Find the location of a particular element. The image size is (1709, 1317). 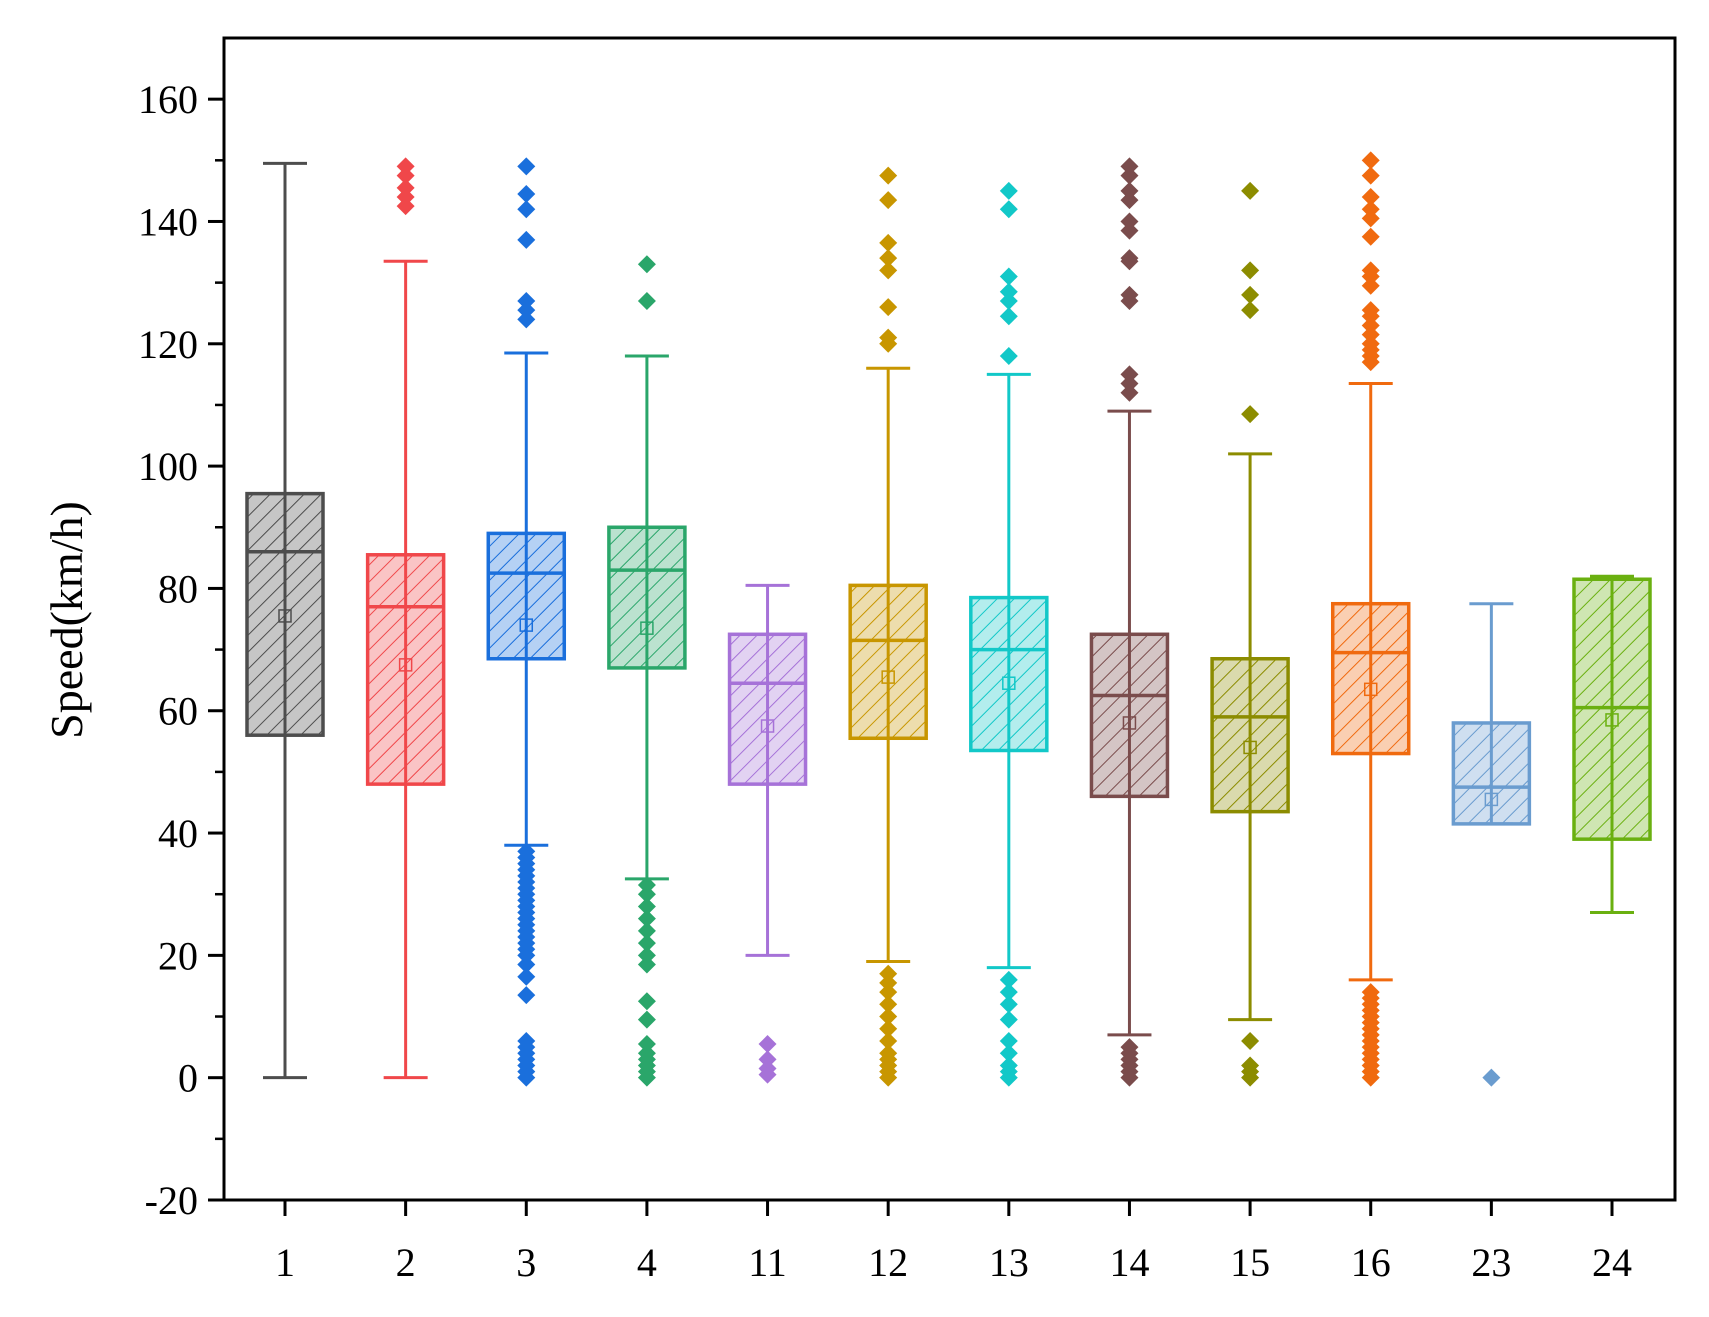

x-tick-label: 12 is located at coordinates (888, 1262).